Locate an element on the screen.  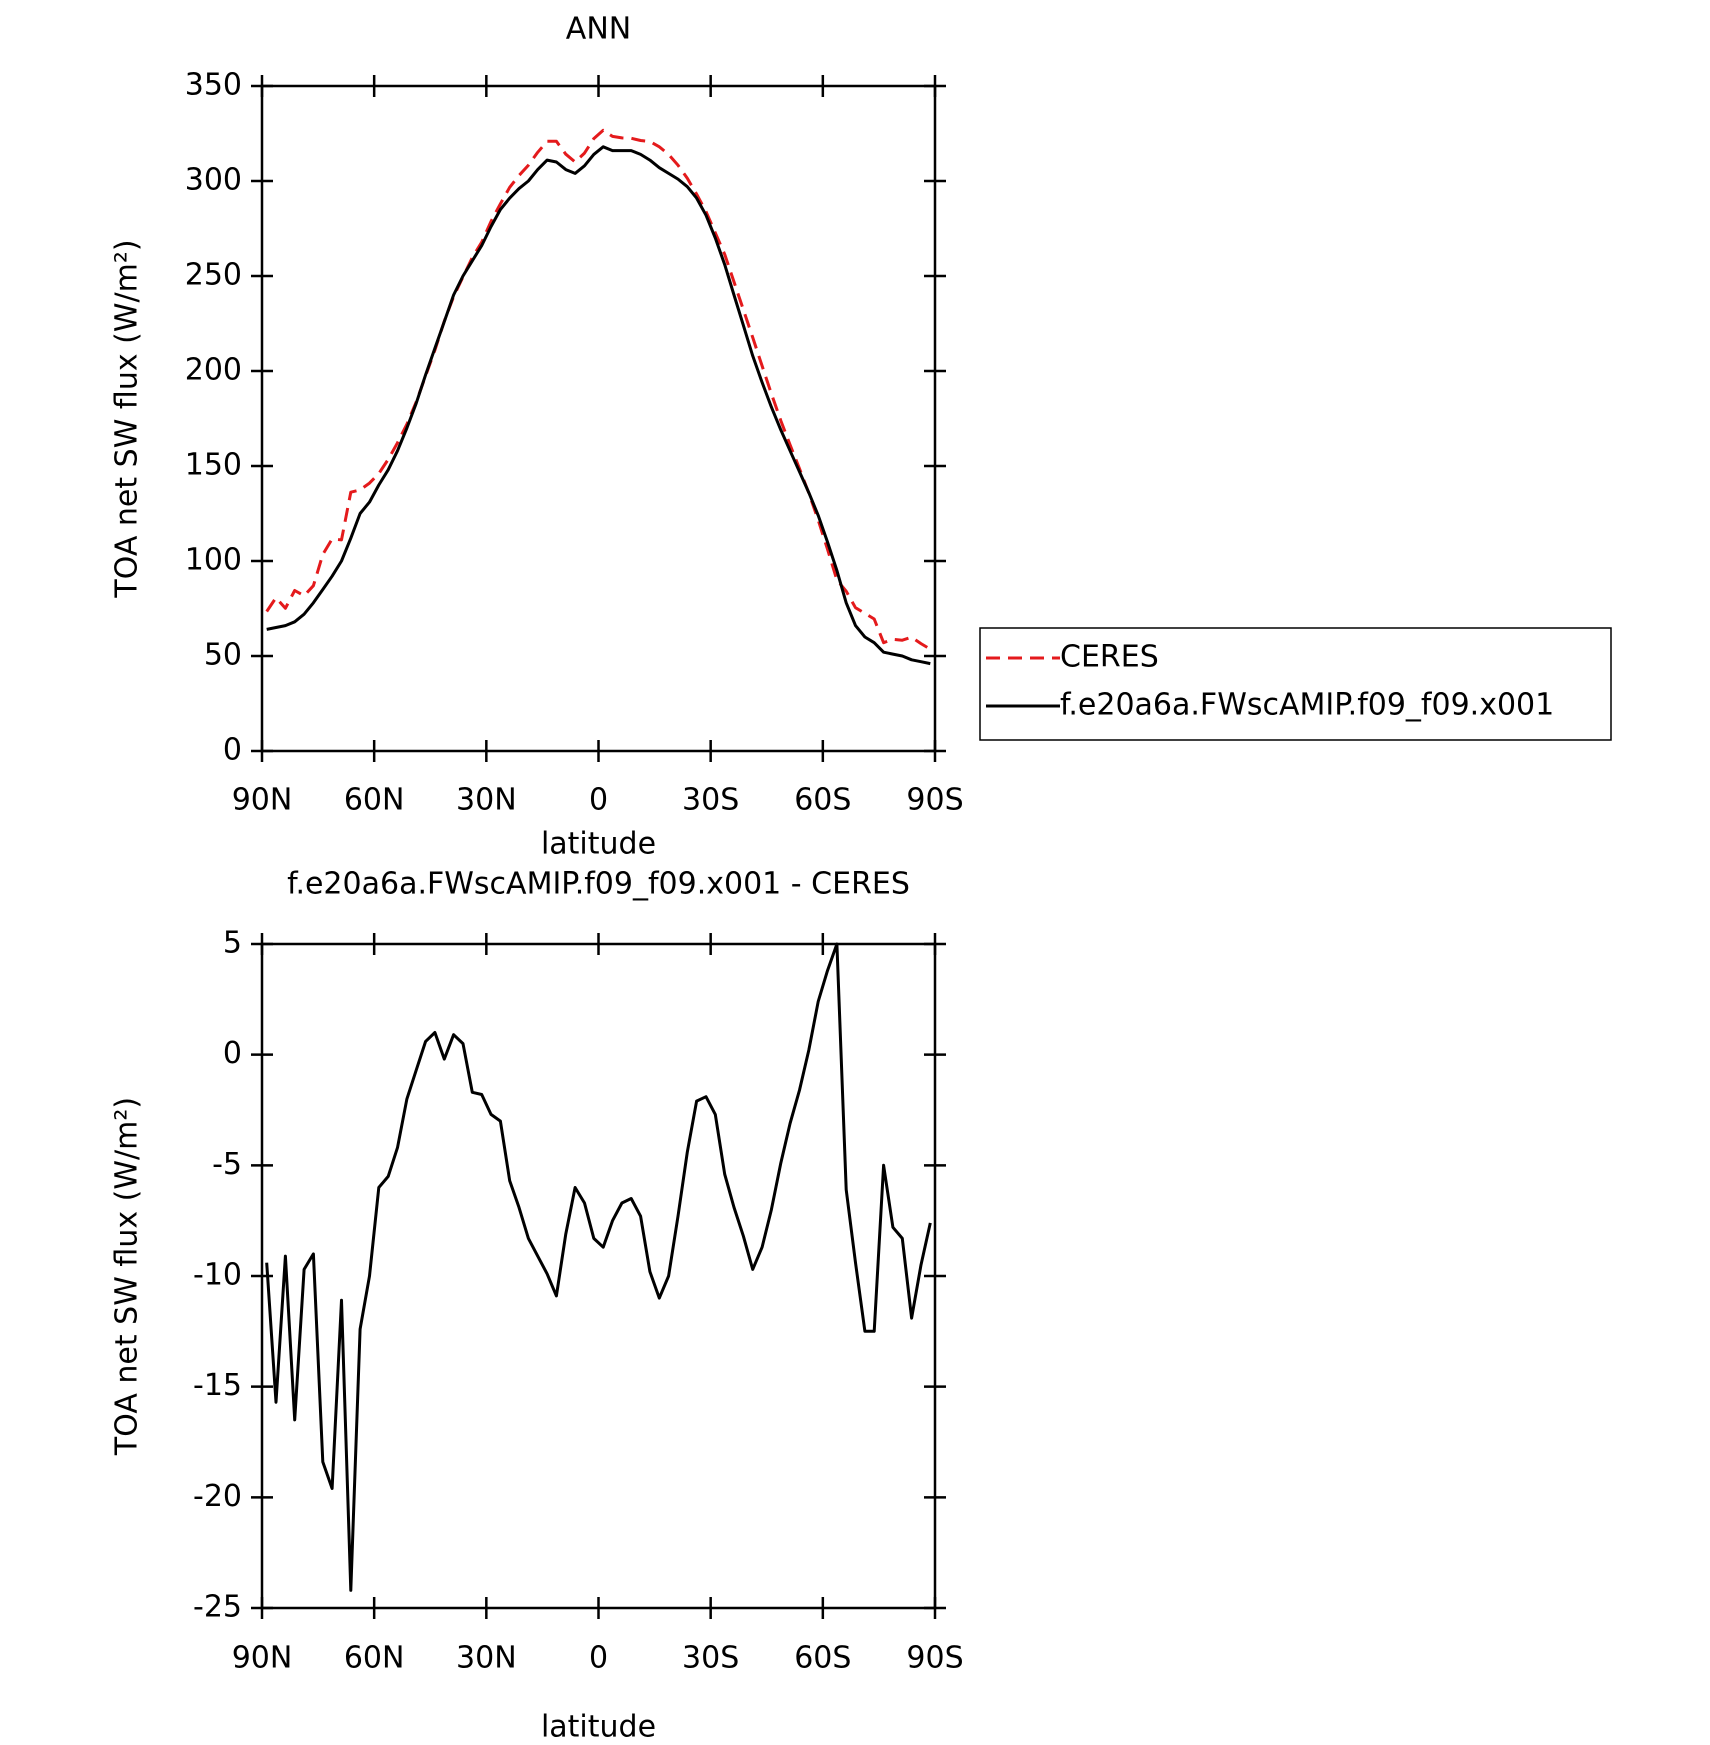
y-tick-label: 100 is located at coordinates (213, 560).